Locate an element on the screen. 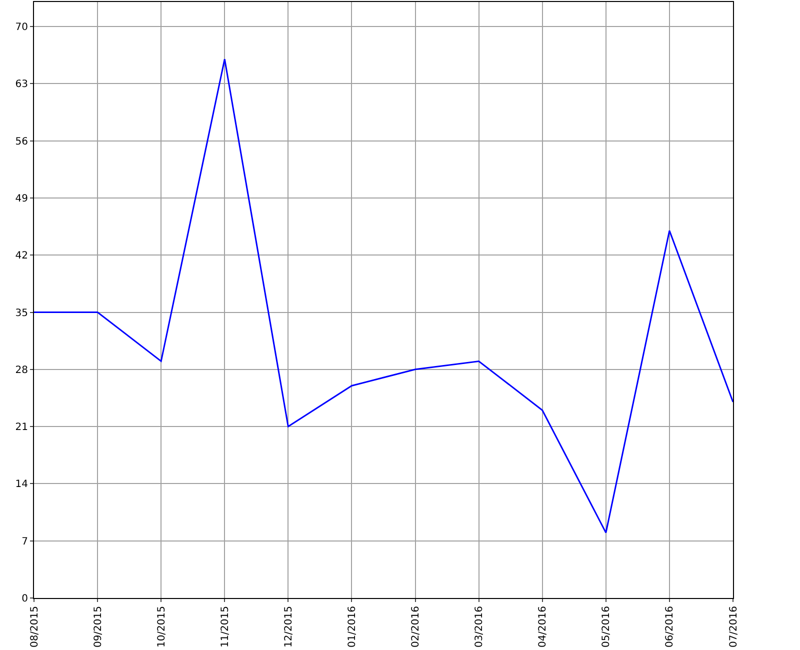 The width and height of the screenshot is (800, 650). x-tick-label: 05/2016 is located at coordinates (606, 627).